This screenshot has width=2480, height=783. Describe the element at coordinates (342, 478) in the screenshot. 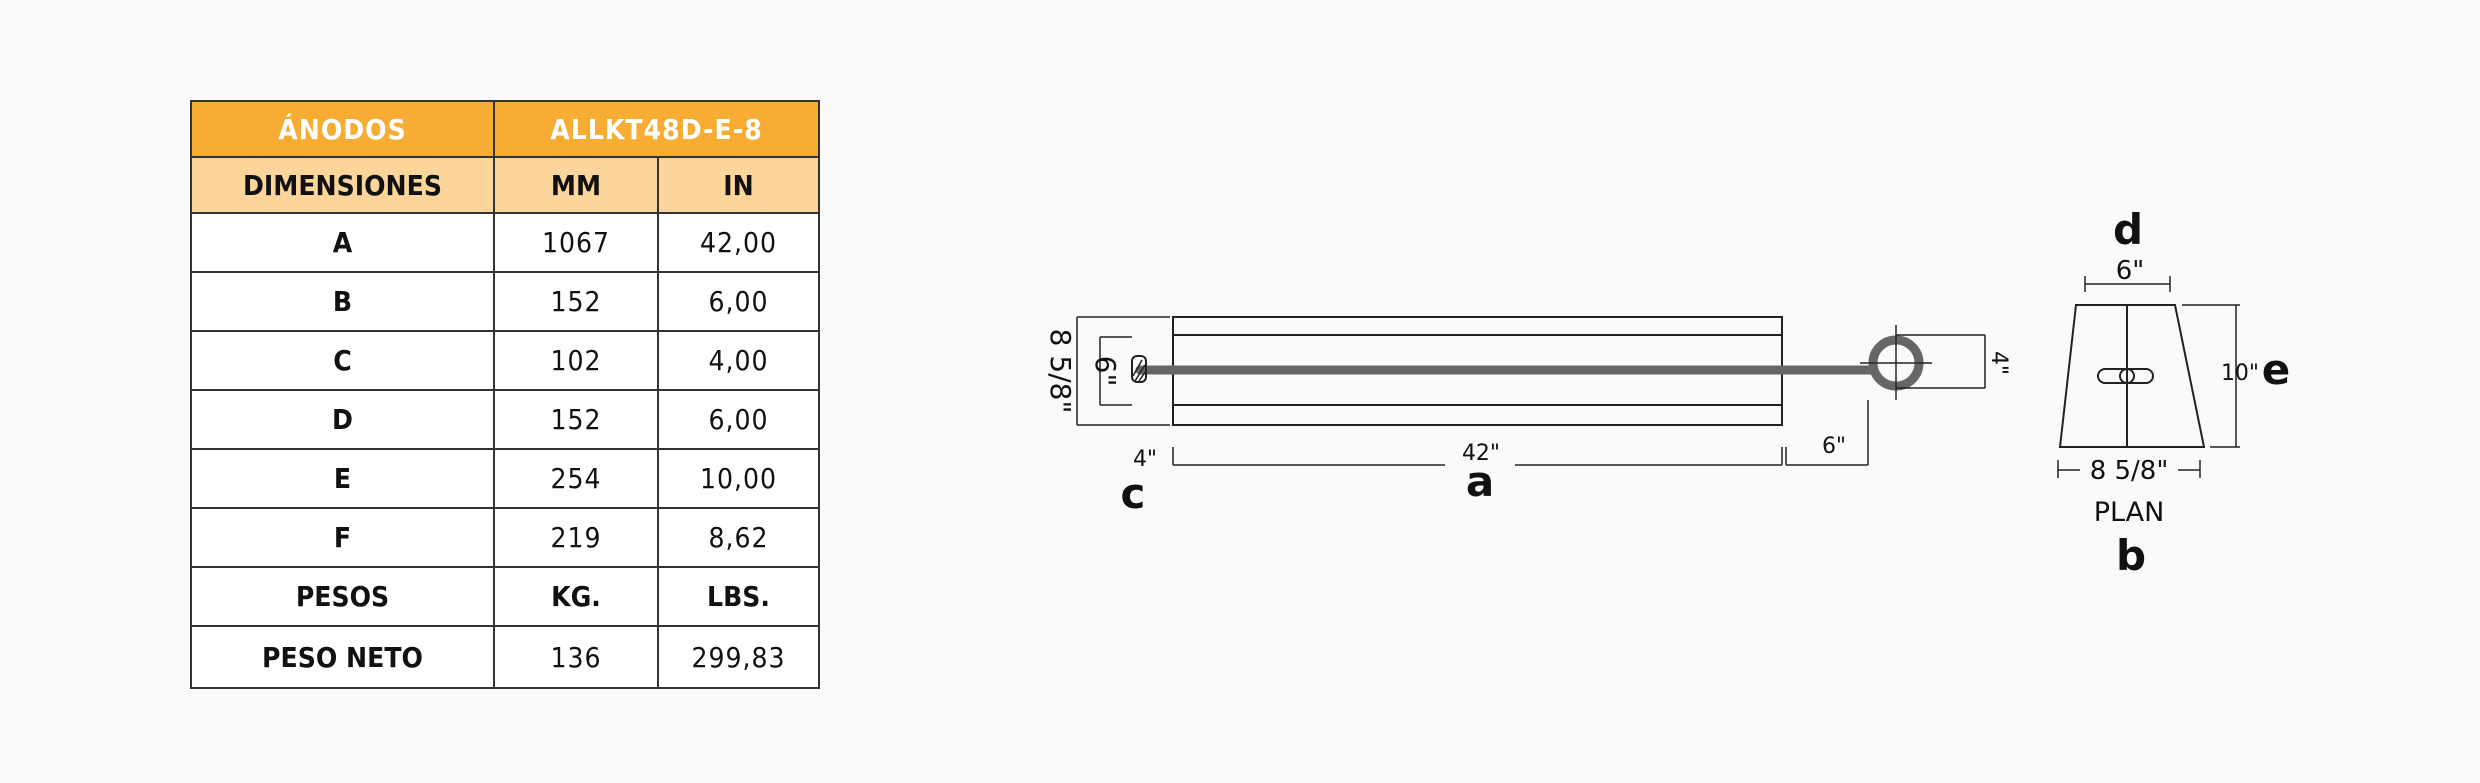

I see `row-label: E` at that location.